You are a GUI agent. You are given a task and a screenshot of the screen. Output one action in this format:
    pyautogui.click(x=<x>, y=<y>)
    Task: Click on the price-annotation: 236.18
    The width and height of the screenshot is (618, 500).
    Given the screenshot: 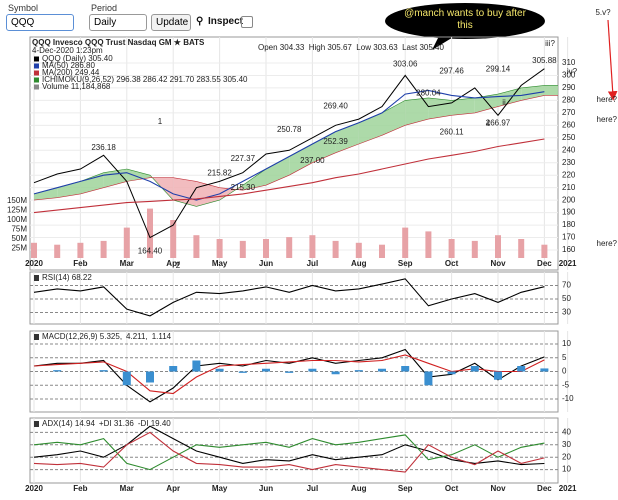 What is the action you would take?
    pyautogui.click(x=103, y=147)
    